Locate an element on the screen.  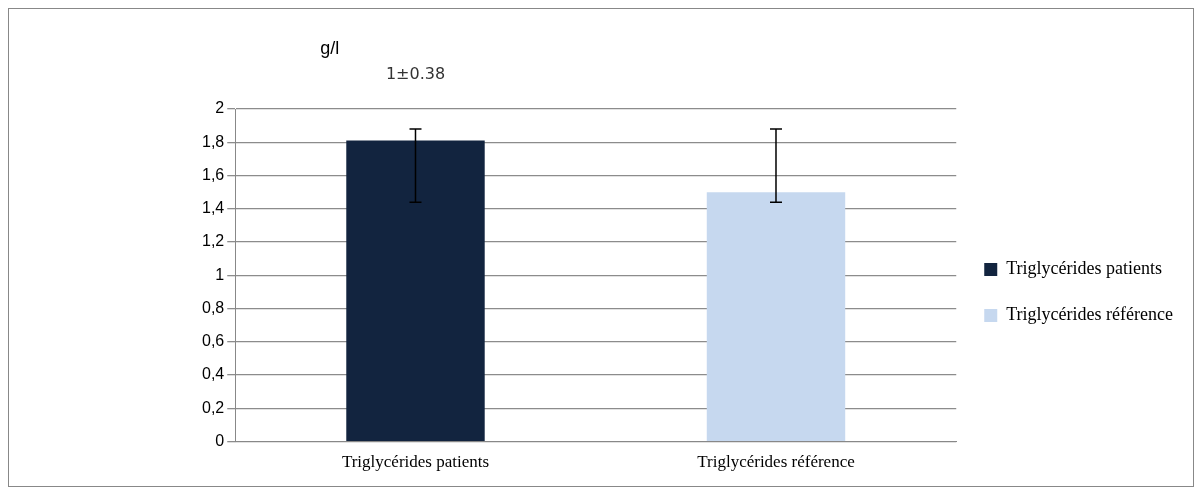
y-tick-label: 0 is located at coordinates (220, 441).